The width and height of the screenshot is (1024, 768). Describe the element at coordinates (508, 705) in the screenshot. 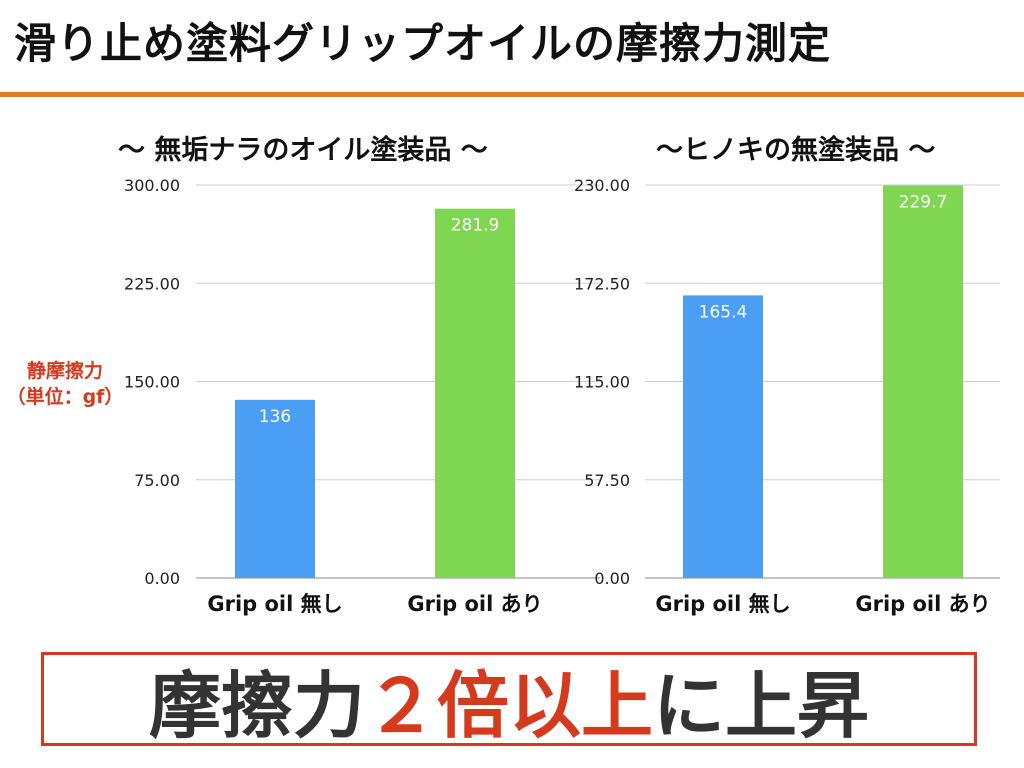

I see `conclusion-part2: ２倍以上` at that location.